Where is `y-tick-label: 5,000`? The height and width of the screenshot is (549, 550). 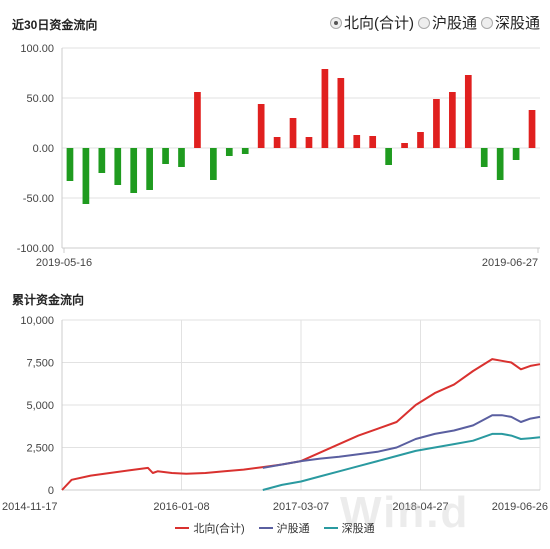
y-tick-label: 5,000 is located at coordinates (40, 406).